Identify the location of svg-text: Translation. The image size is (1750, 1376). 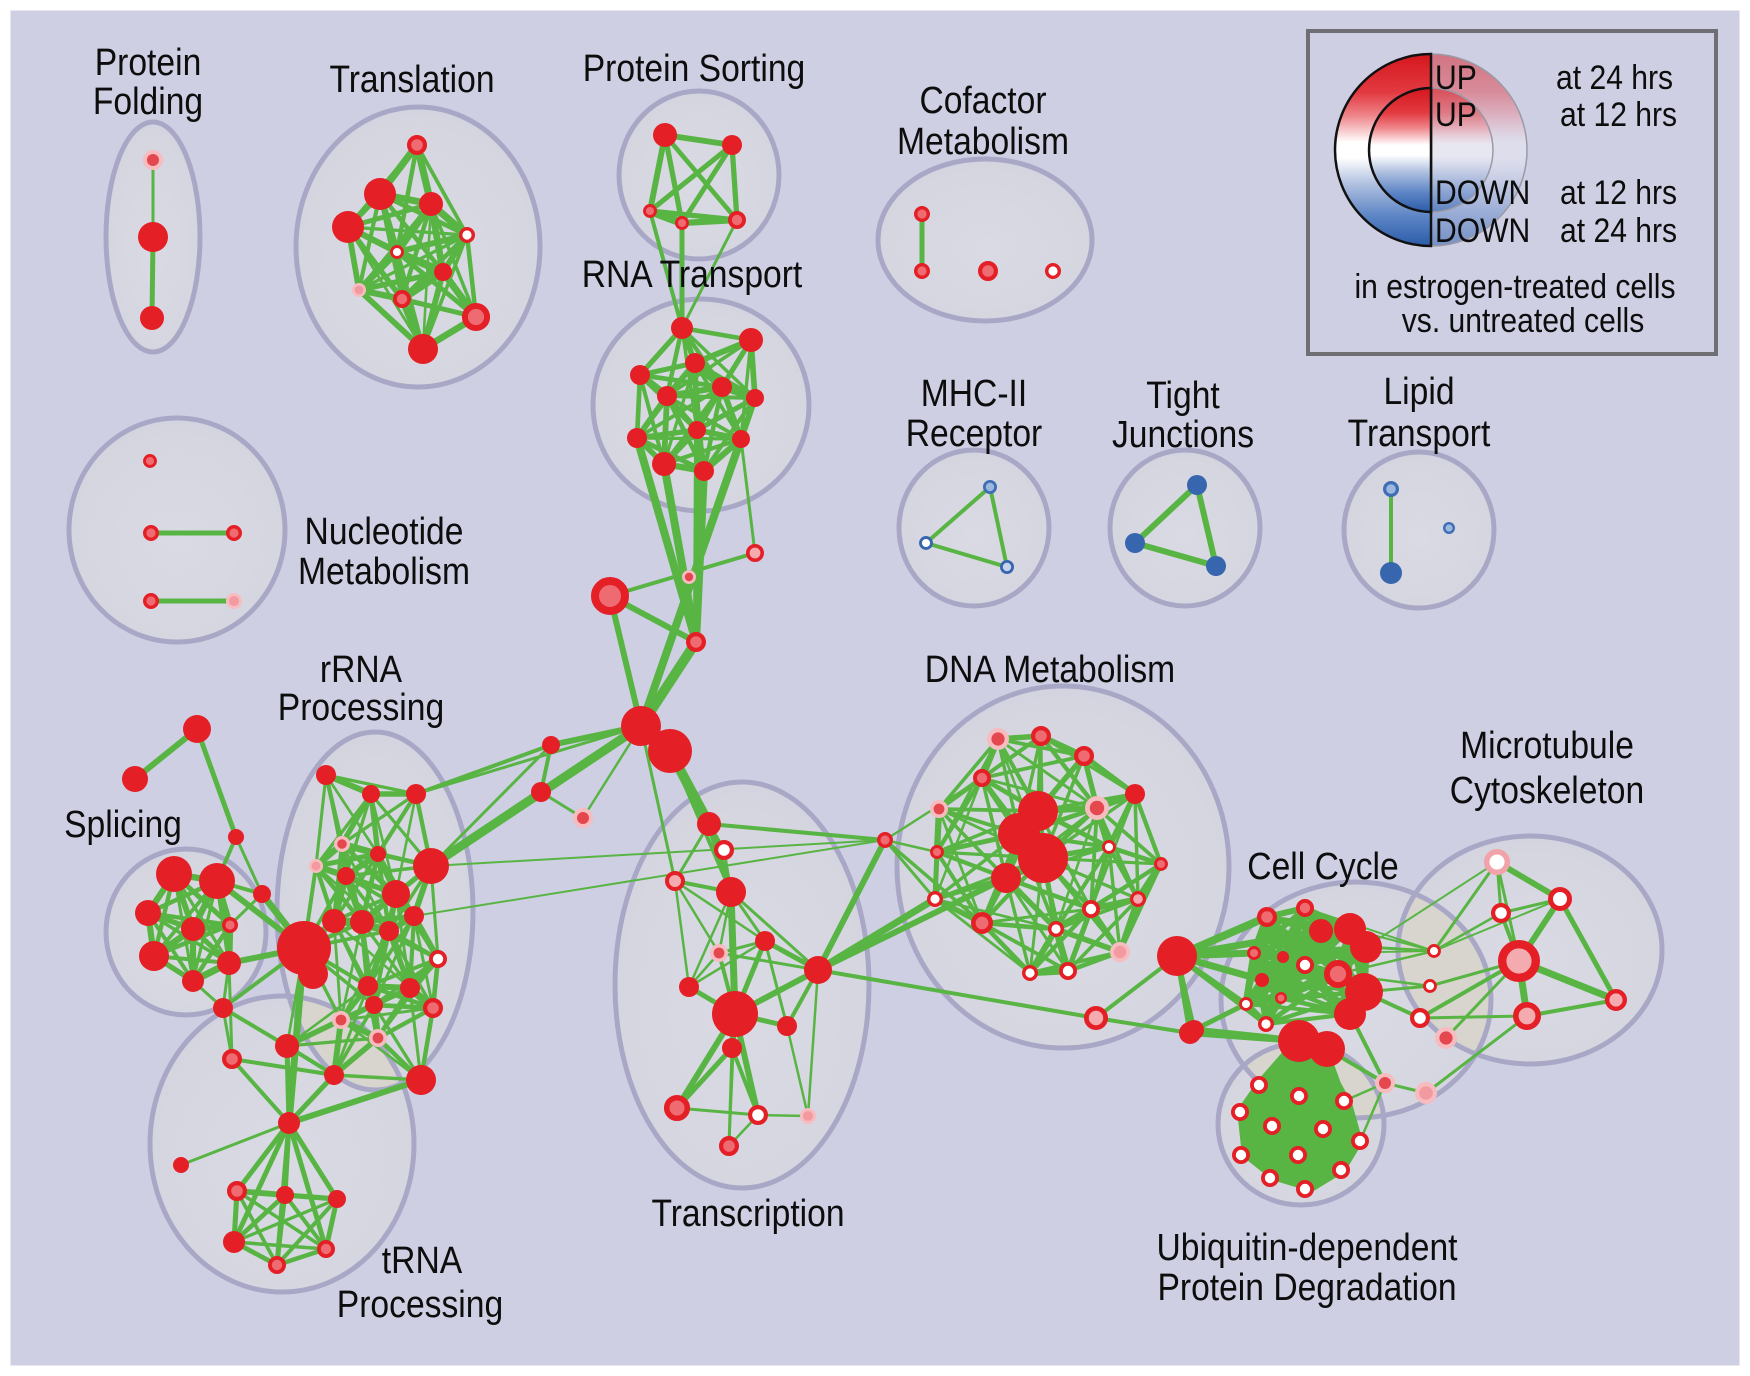
(411, 80).